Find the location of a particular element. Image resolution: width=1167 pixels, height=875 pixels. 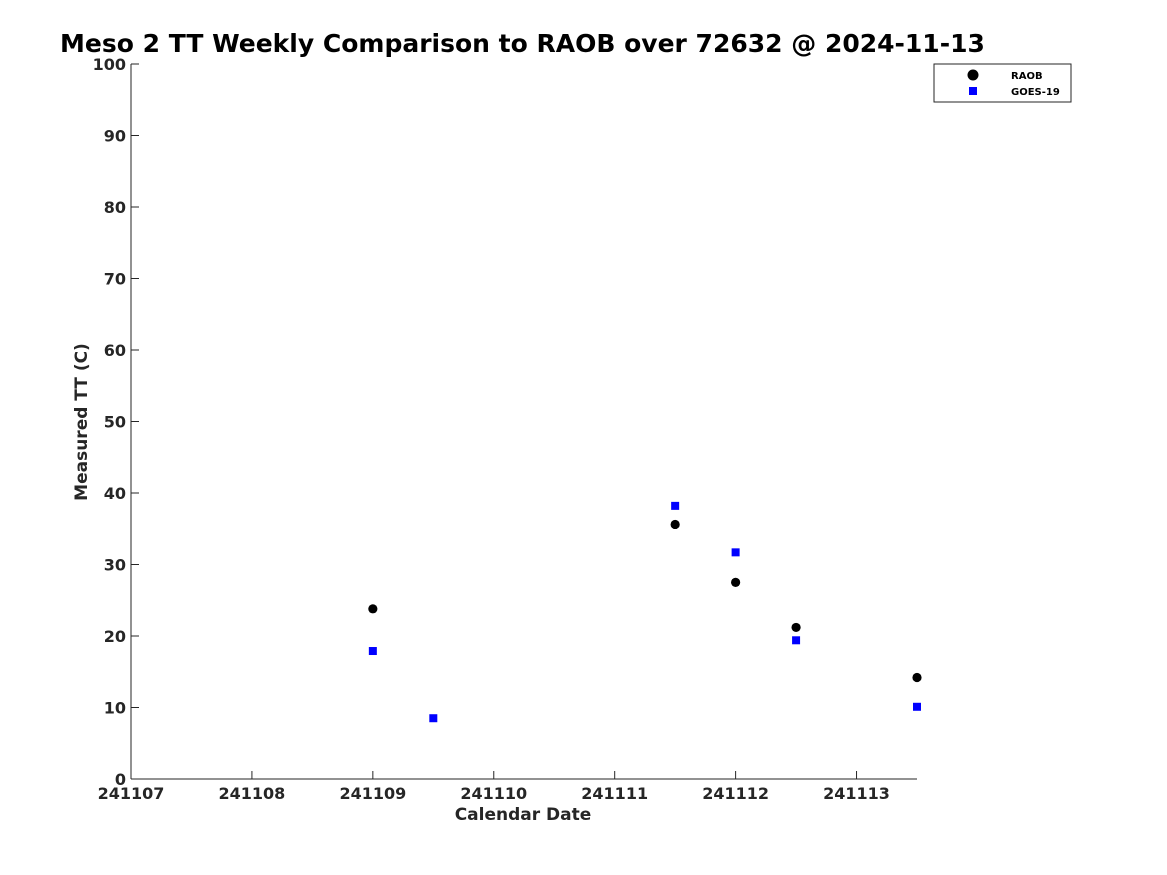

x-tick-label: 241113 is located at coordinates (856, 793).